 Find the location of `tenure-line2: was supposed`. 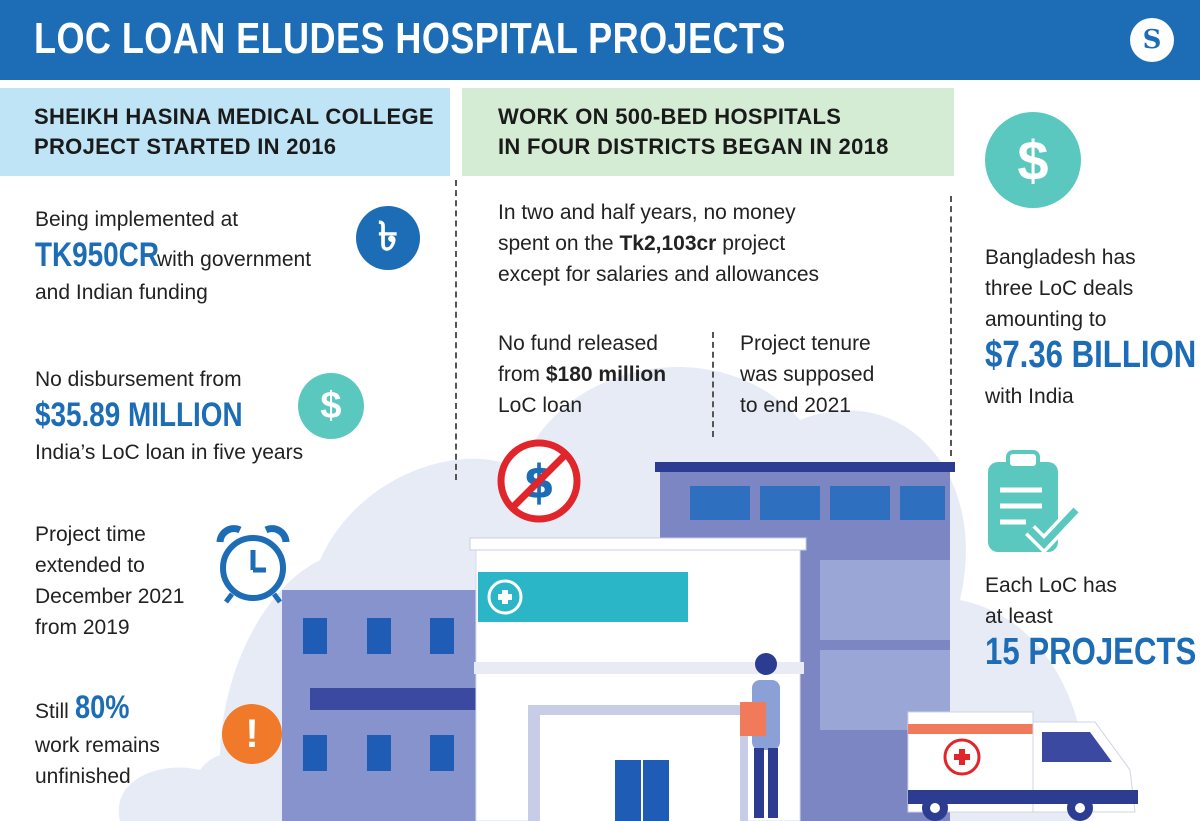

tenure-line2: was supposed is located at coordinates (807, 374).